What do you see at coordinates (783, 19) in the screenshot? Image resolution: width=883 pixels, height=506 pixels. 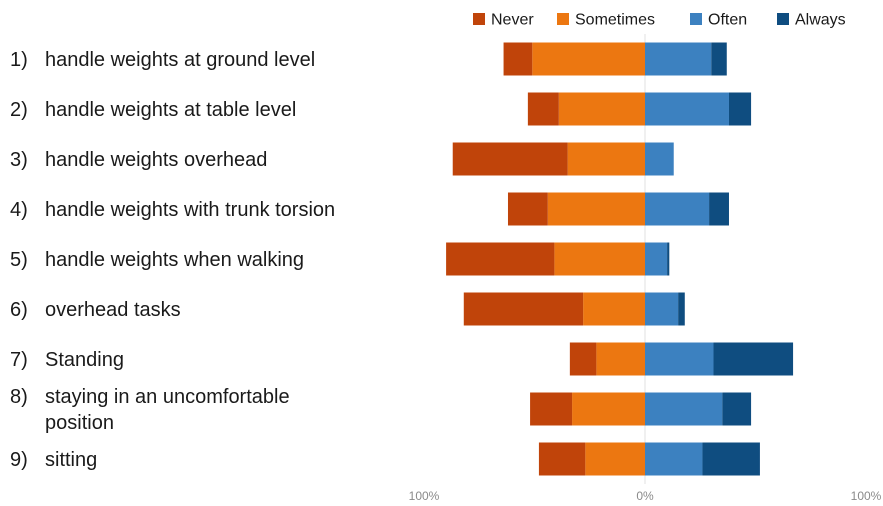 I see `legend-swatch-always` at bounding box center [783, 19].